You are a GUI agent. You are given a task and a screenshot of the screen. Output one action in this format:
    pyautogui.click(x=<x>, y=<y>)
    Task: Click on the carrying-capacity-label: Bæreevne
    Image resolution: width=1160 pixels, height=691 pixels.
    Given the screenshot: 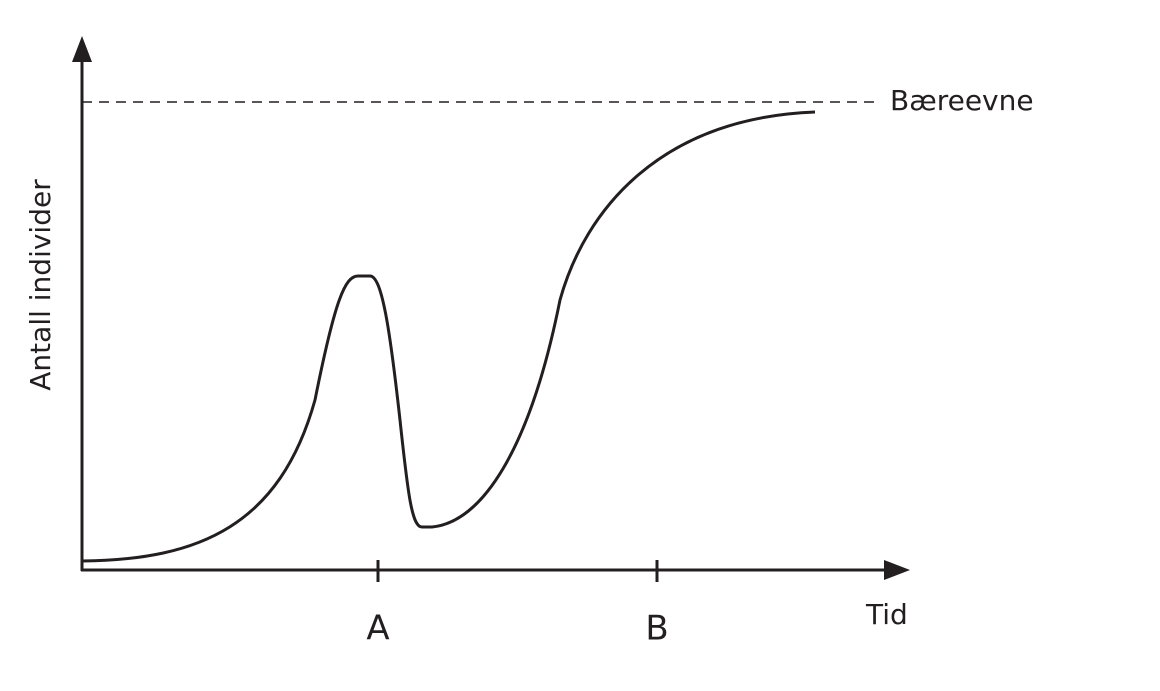 What is the action you would take?
    pyautogui.click(x=962, y=100)
    